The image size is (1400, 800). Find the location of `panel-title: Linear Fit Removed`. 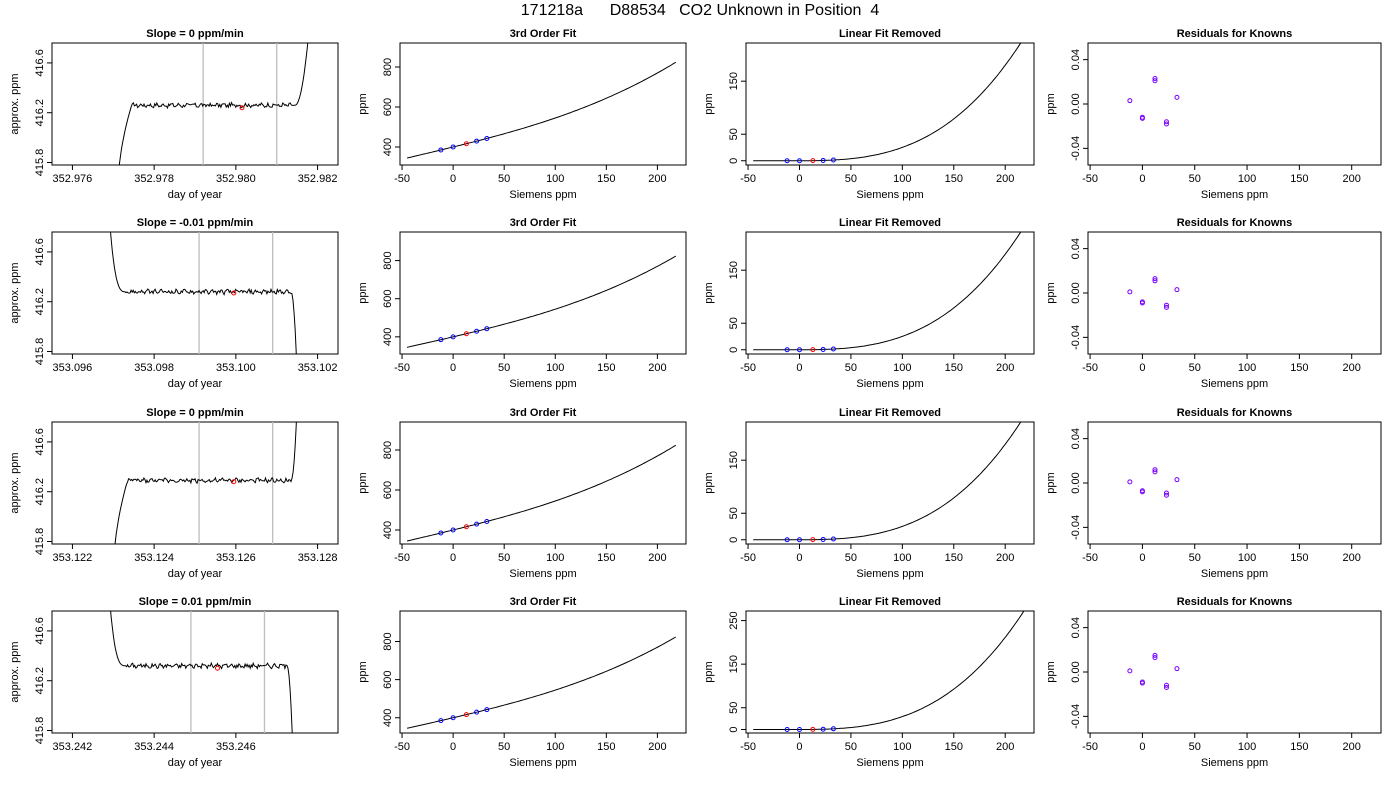

panel-title: Linear Fit Removed is located at coordinates (890, 223).